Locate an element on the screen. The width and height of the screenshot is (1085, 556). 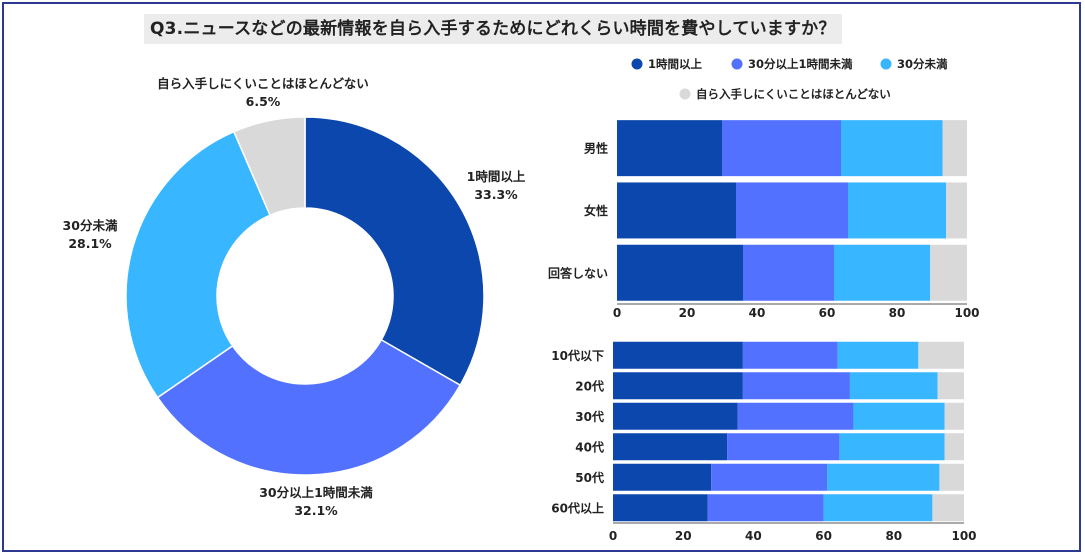
gender-tick-label-4: 60 is located at coordinates (827, 313).